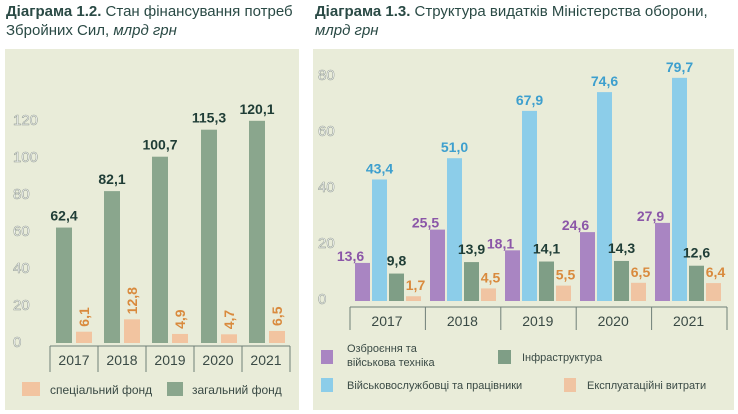 This screenshot has height=414, width=738. I want to click on chart1-legend-swatch-special, so click(31, 389).